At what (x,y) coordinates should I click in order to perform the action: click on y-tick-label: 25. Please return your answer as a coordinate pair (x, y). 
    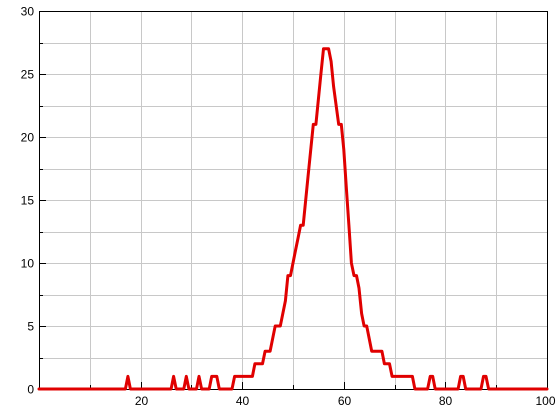
    Looking at the image, I should click on (28, 75).